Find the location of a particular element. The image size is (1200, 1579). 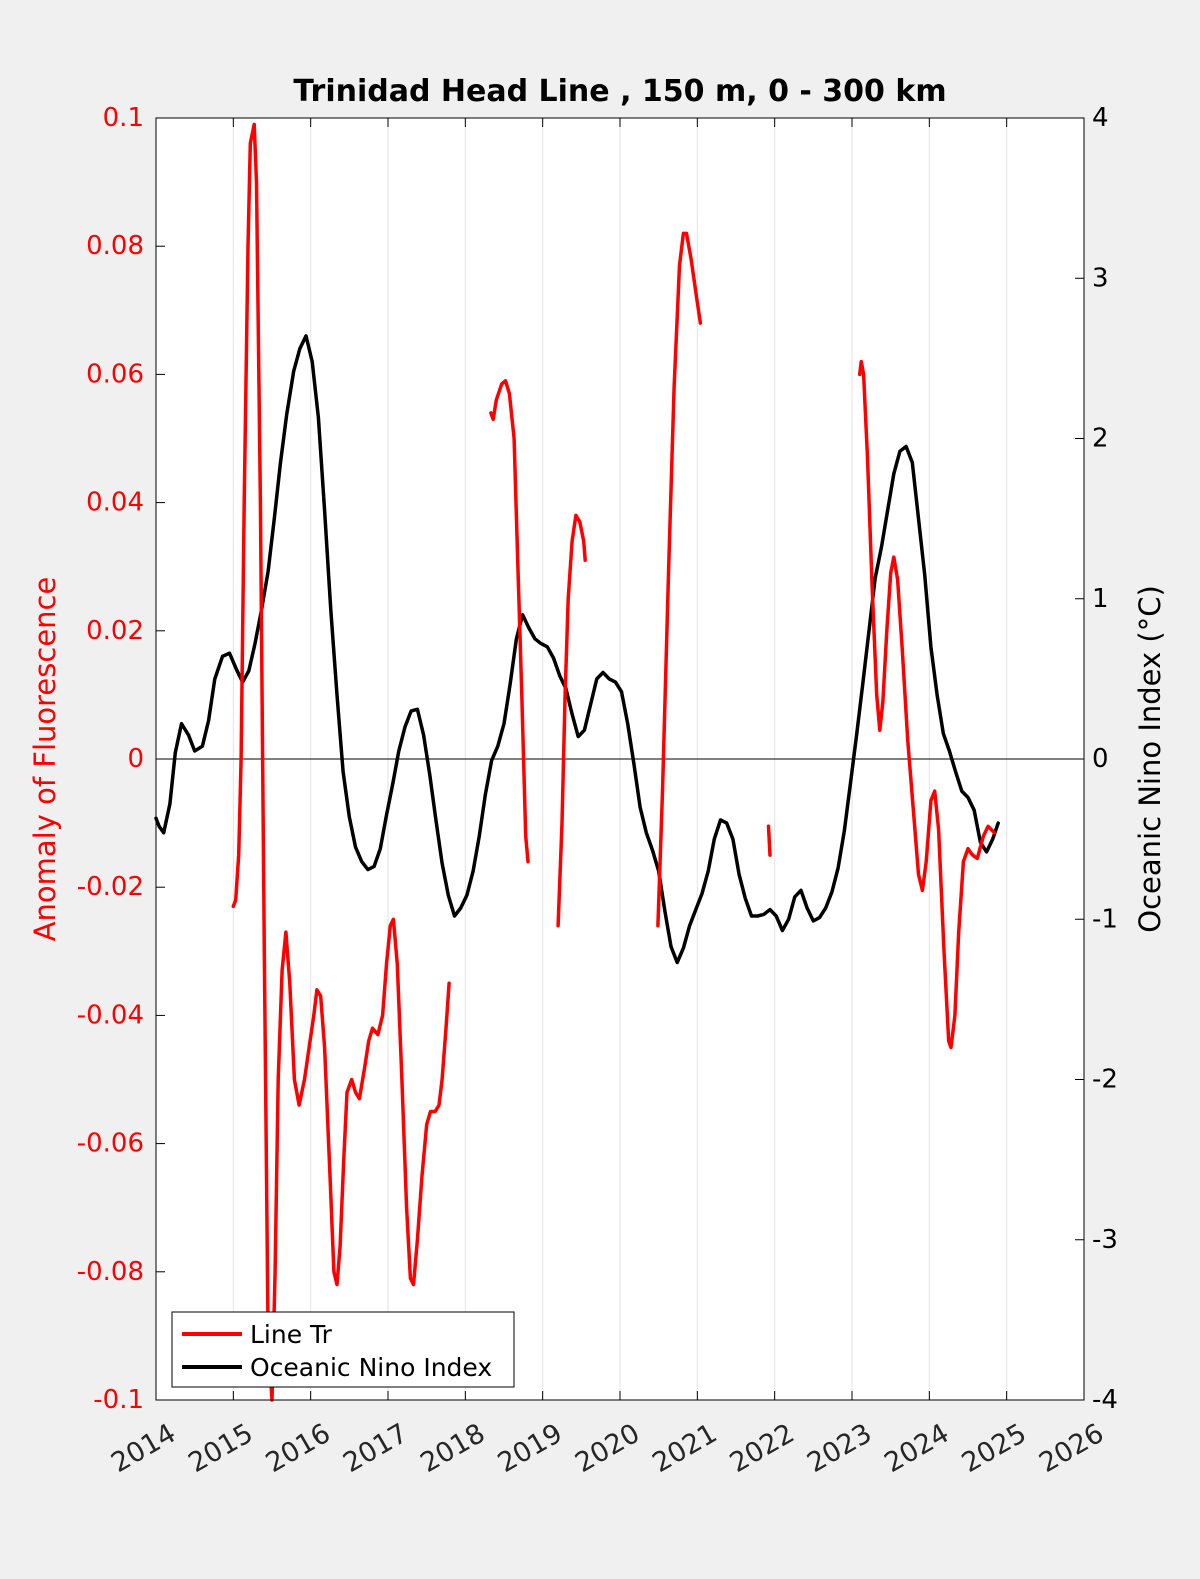

legend-label-oni: Oceanic Nino Index is located at coordinates (371, 1367).